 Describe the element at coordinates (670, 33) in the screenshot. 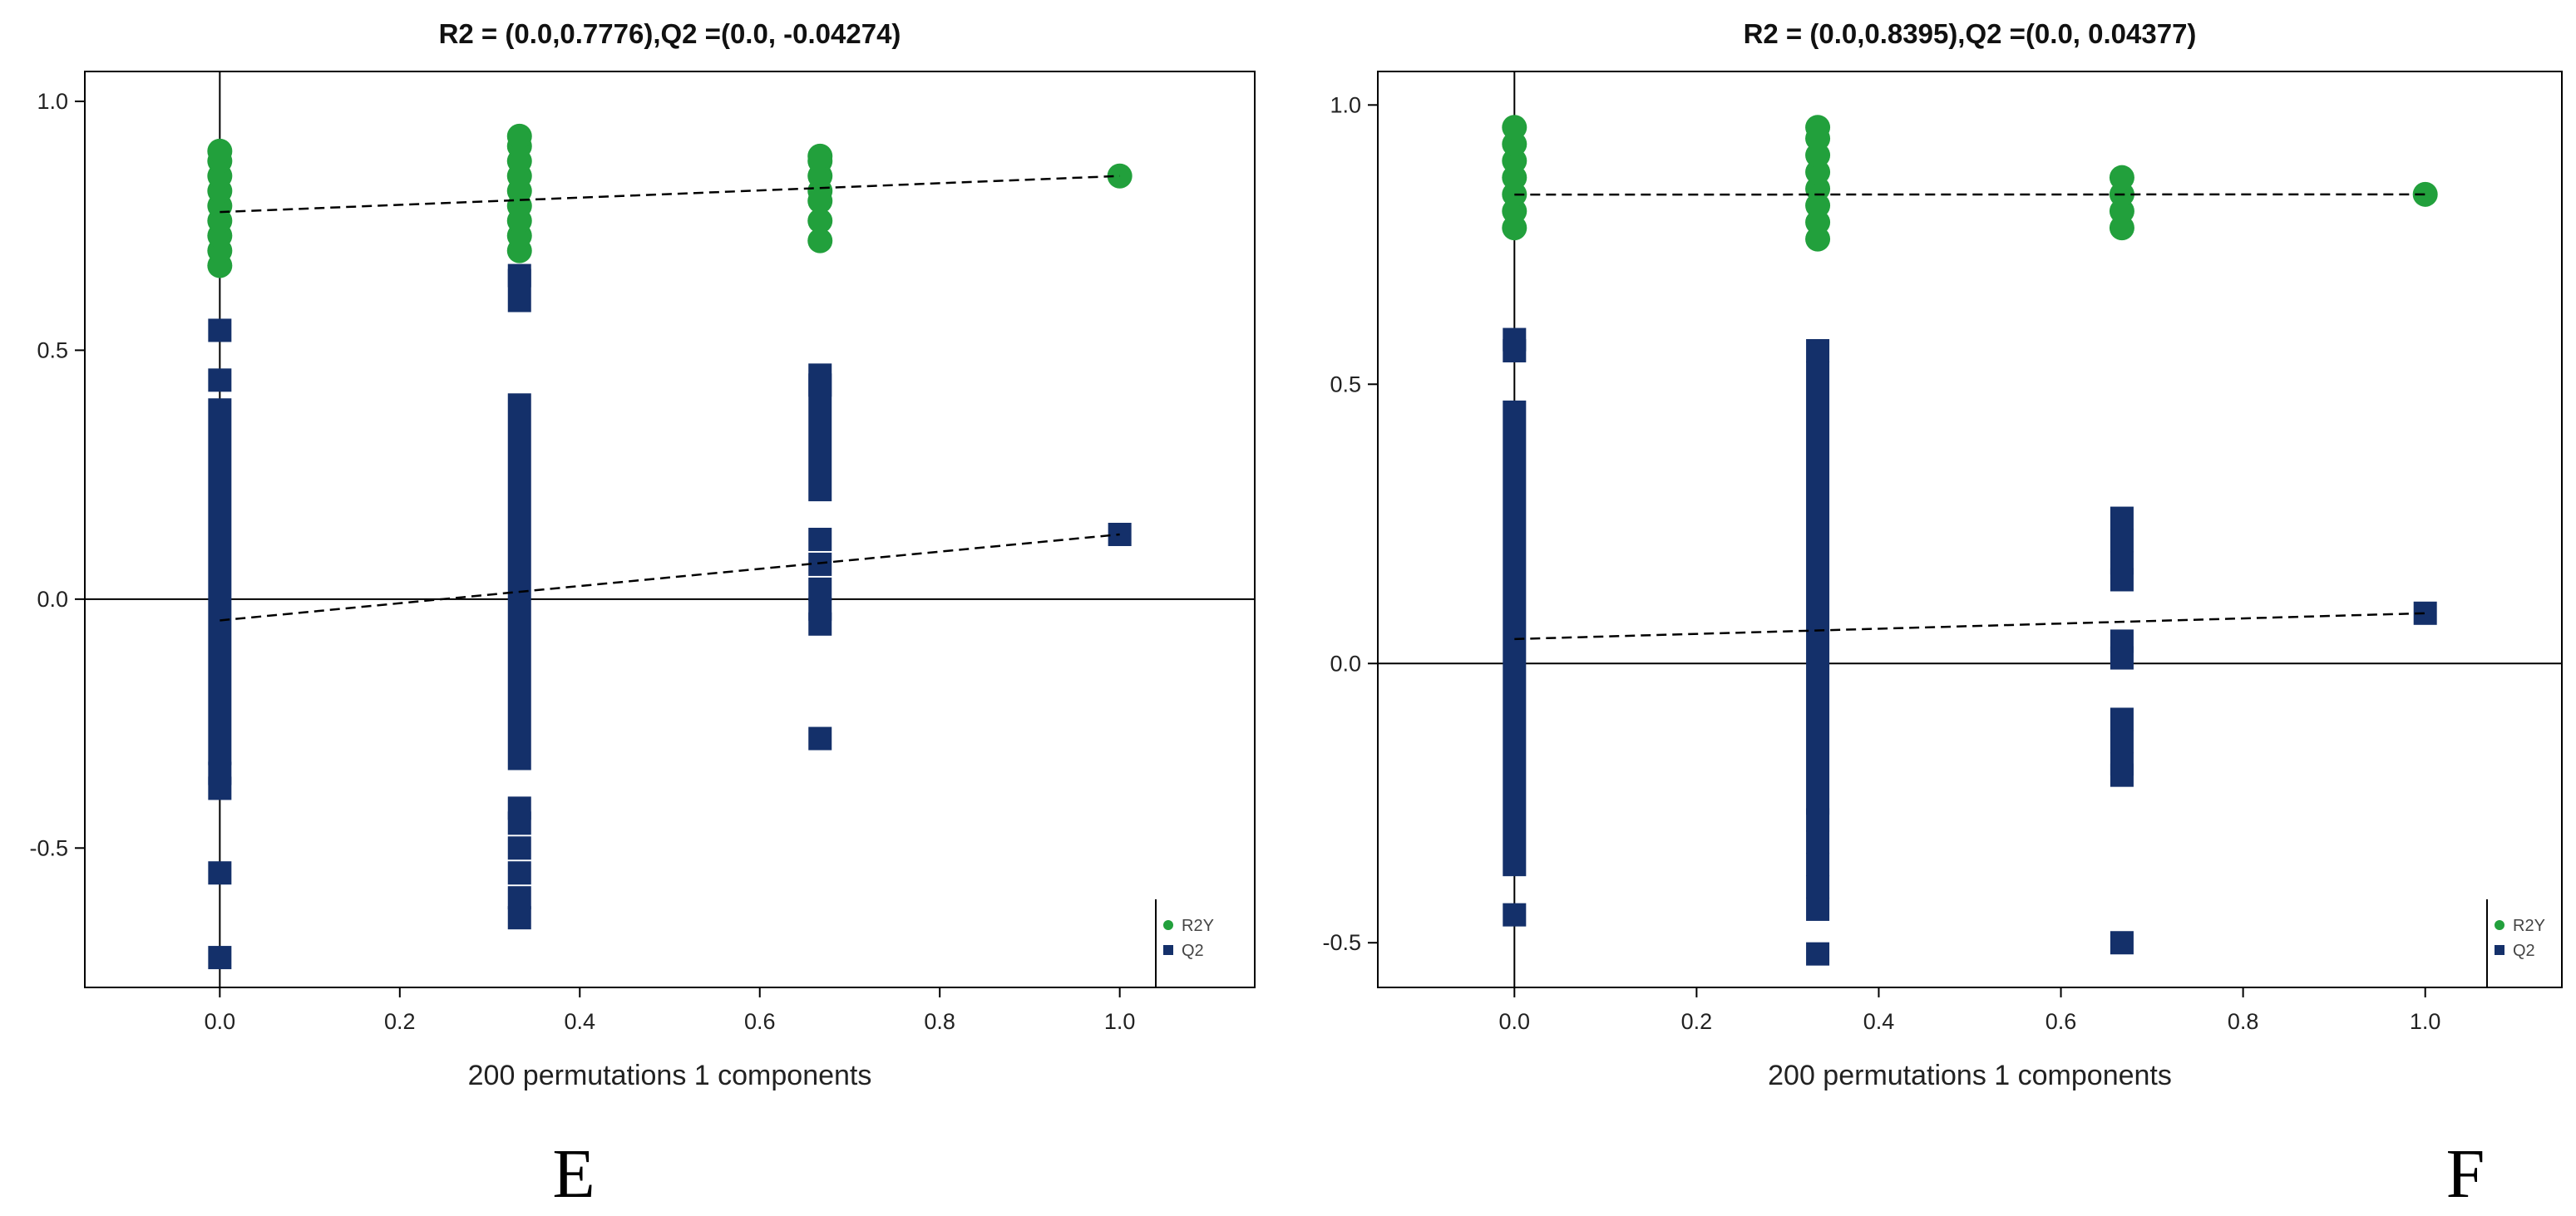

I see `chart-title-e: R2 = (0.0,0.7776),Q2 =(0.0, -0.04274)` at that location.